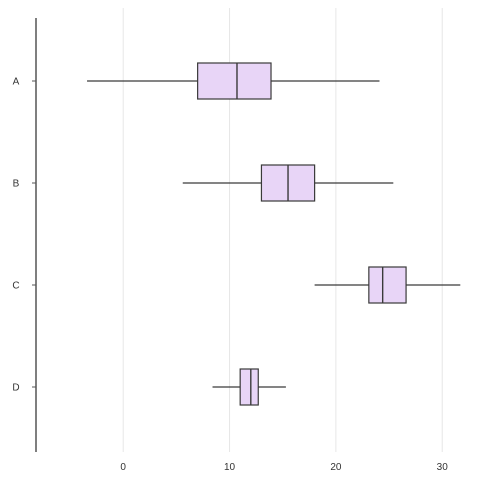  I want to click on x-tick-label: 10, so click(230, 467).